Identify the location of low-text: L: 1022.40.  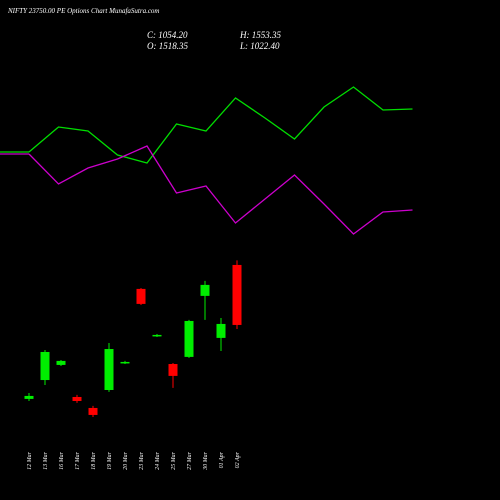
(259, 46).